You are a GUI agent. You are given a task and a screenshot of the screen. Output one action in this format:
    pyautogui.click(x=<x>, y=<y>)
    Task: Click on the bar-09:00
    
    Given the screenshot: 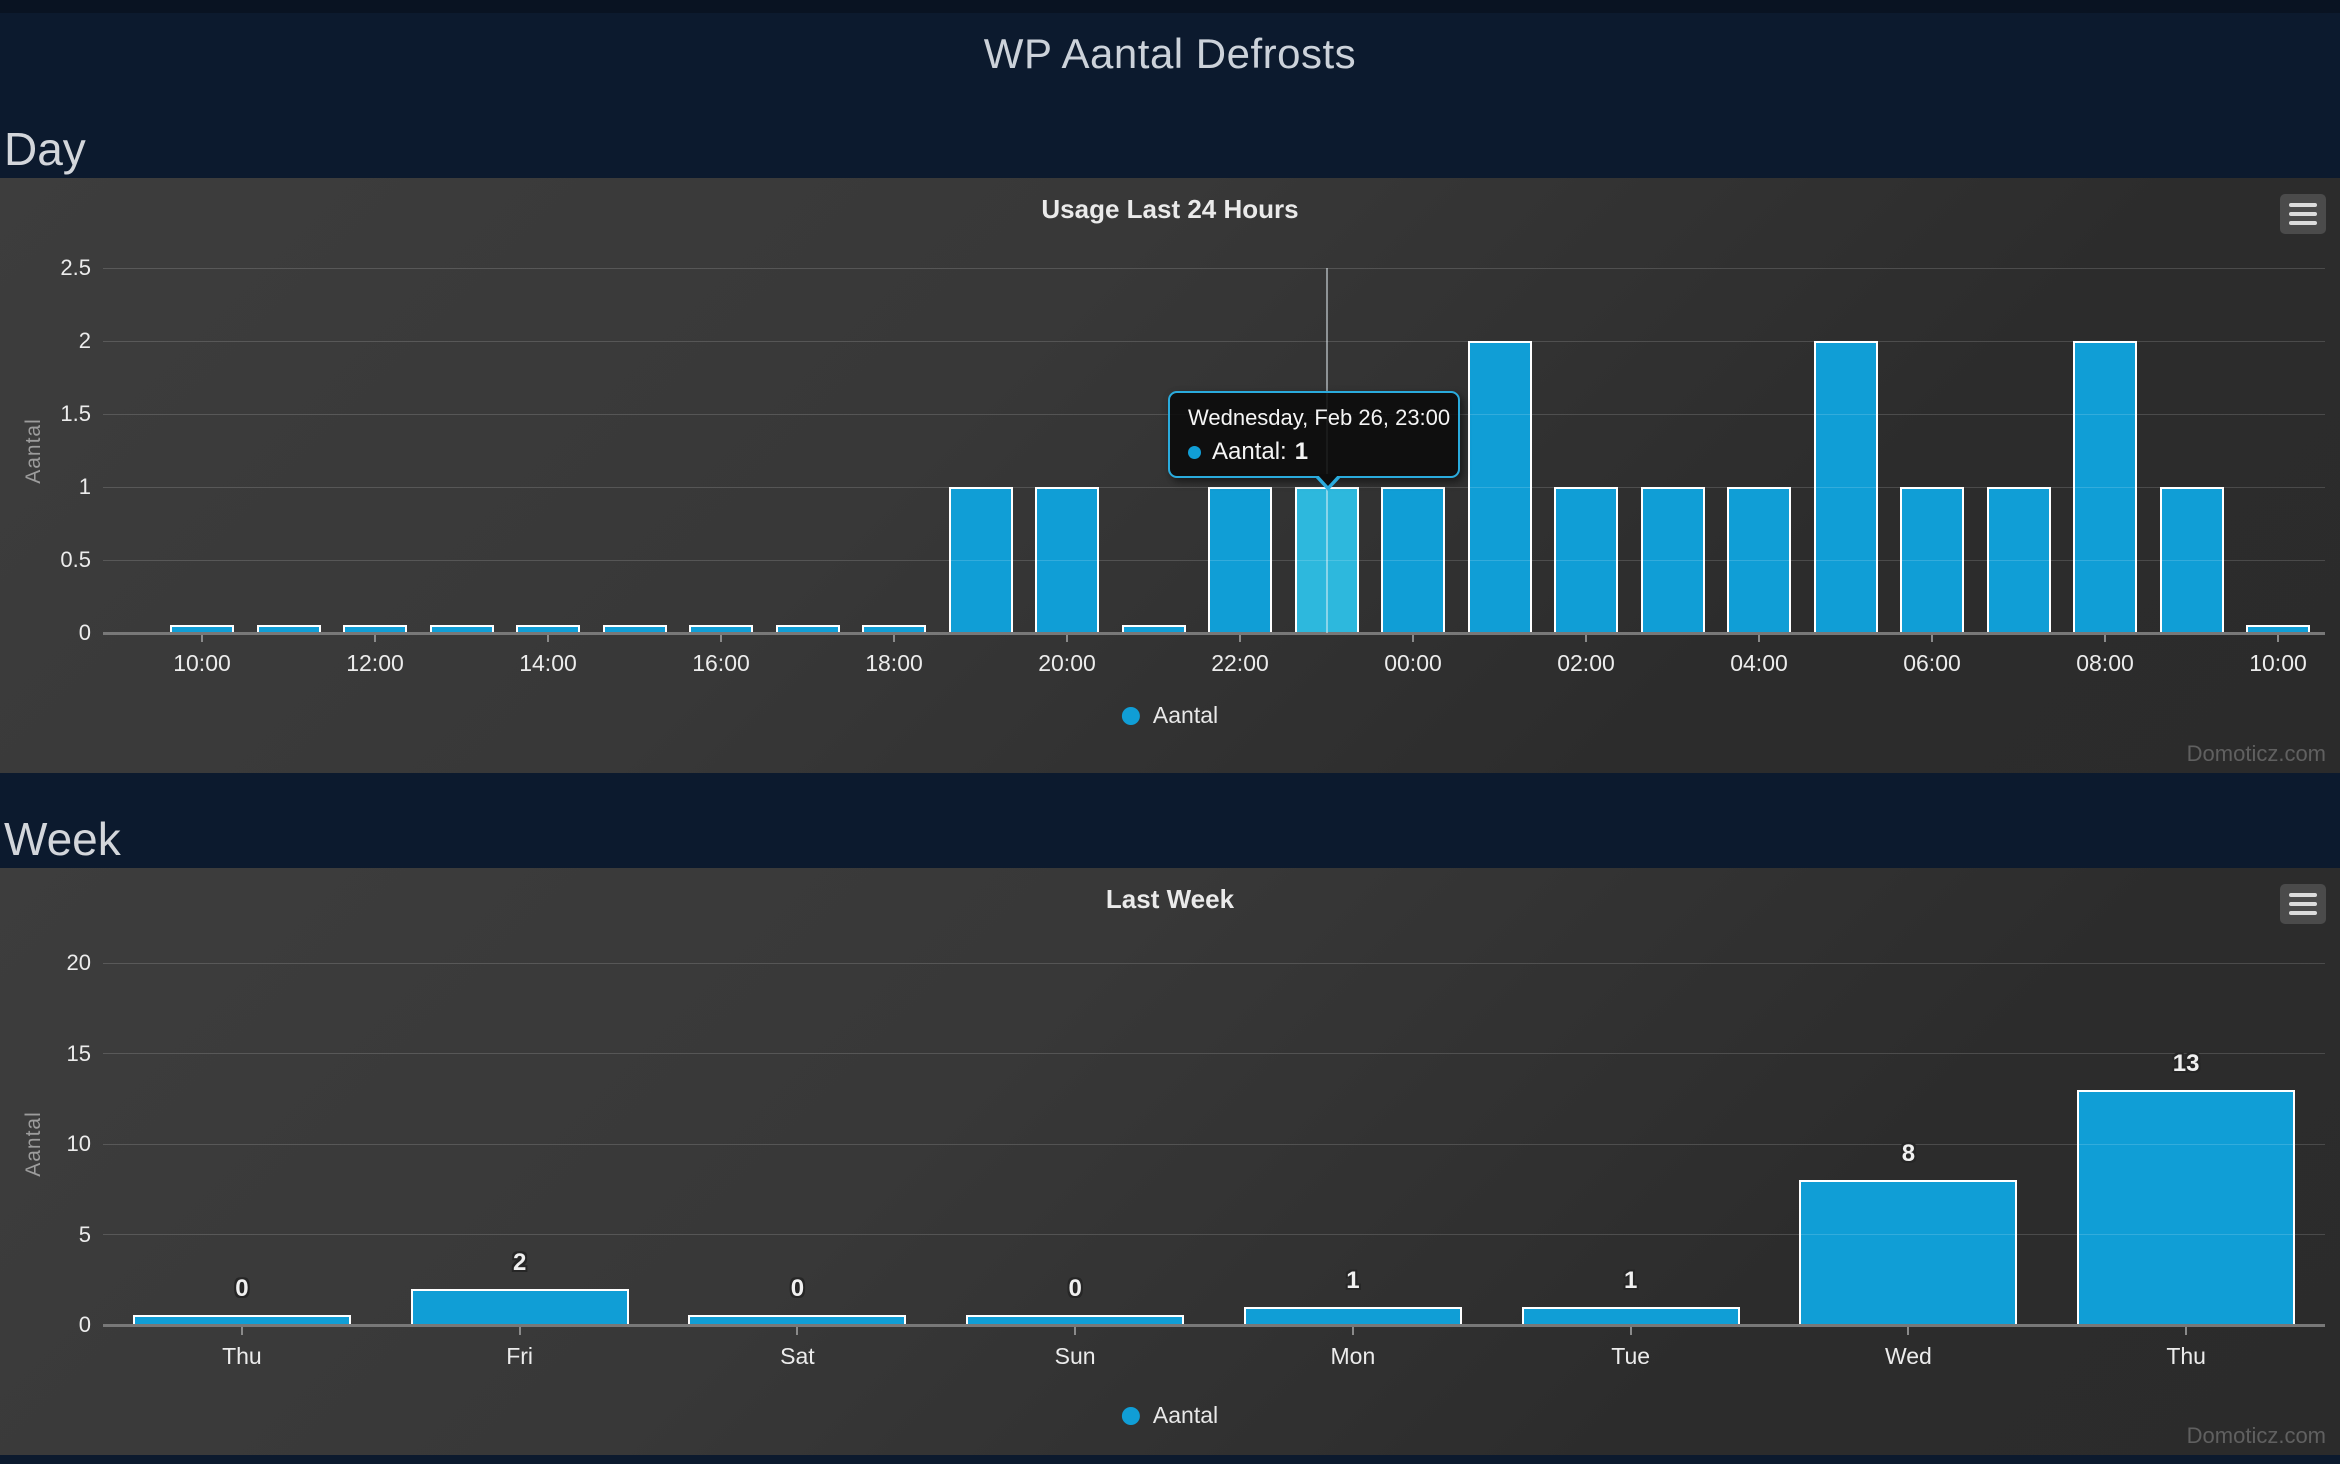 What is the action you would take?
    pyautogui.click(x=2191, y=560)
    